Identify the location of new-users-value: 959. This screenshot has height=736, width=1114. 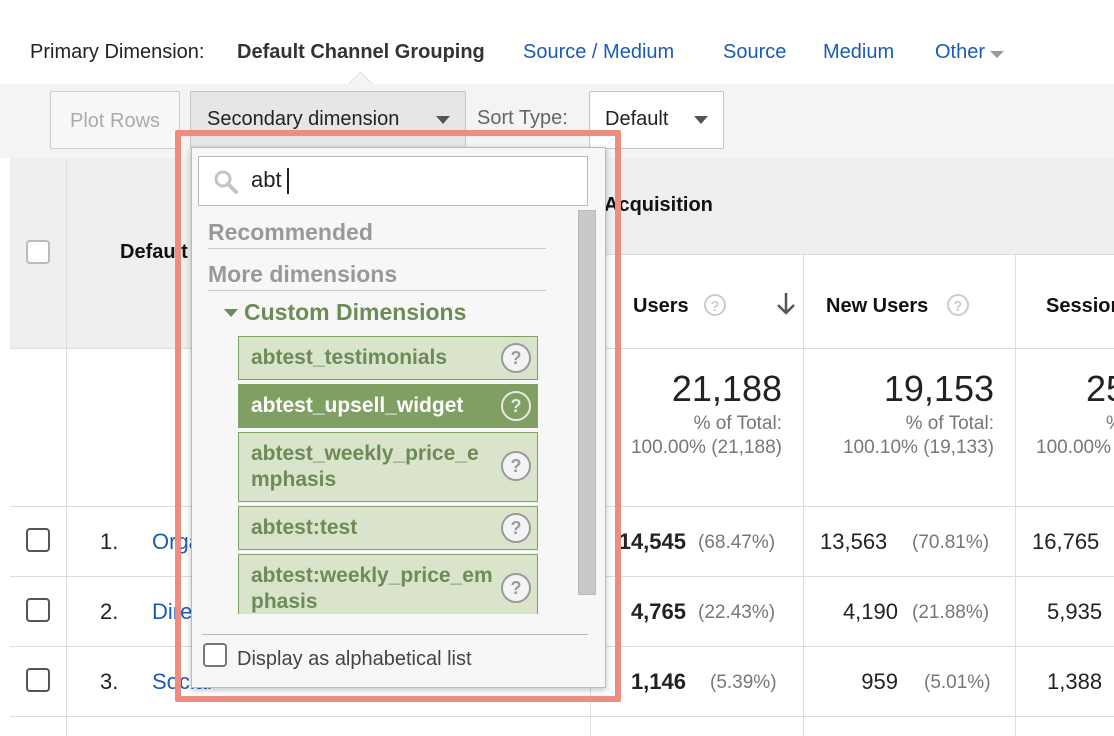
(879, 681).